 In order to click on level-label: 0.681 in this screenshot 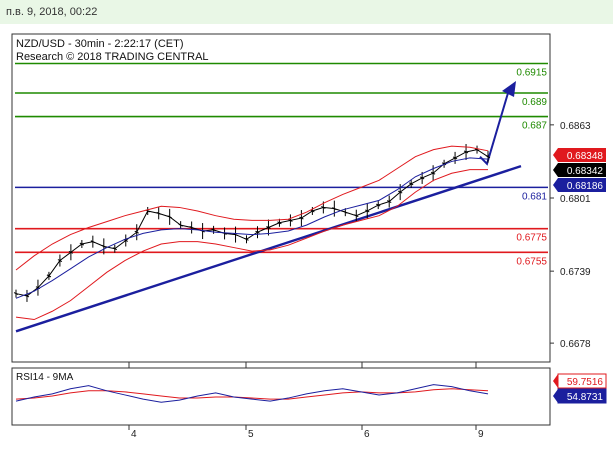, I will do `click(534, 196)`.